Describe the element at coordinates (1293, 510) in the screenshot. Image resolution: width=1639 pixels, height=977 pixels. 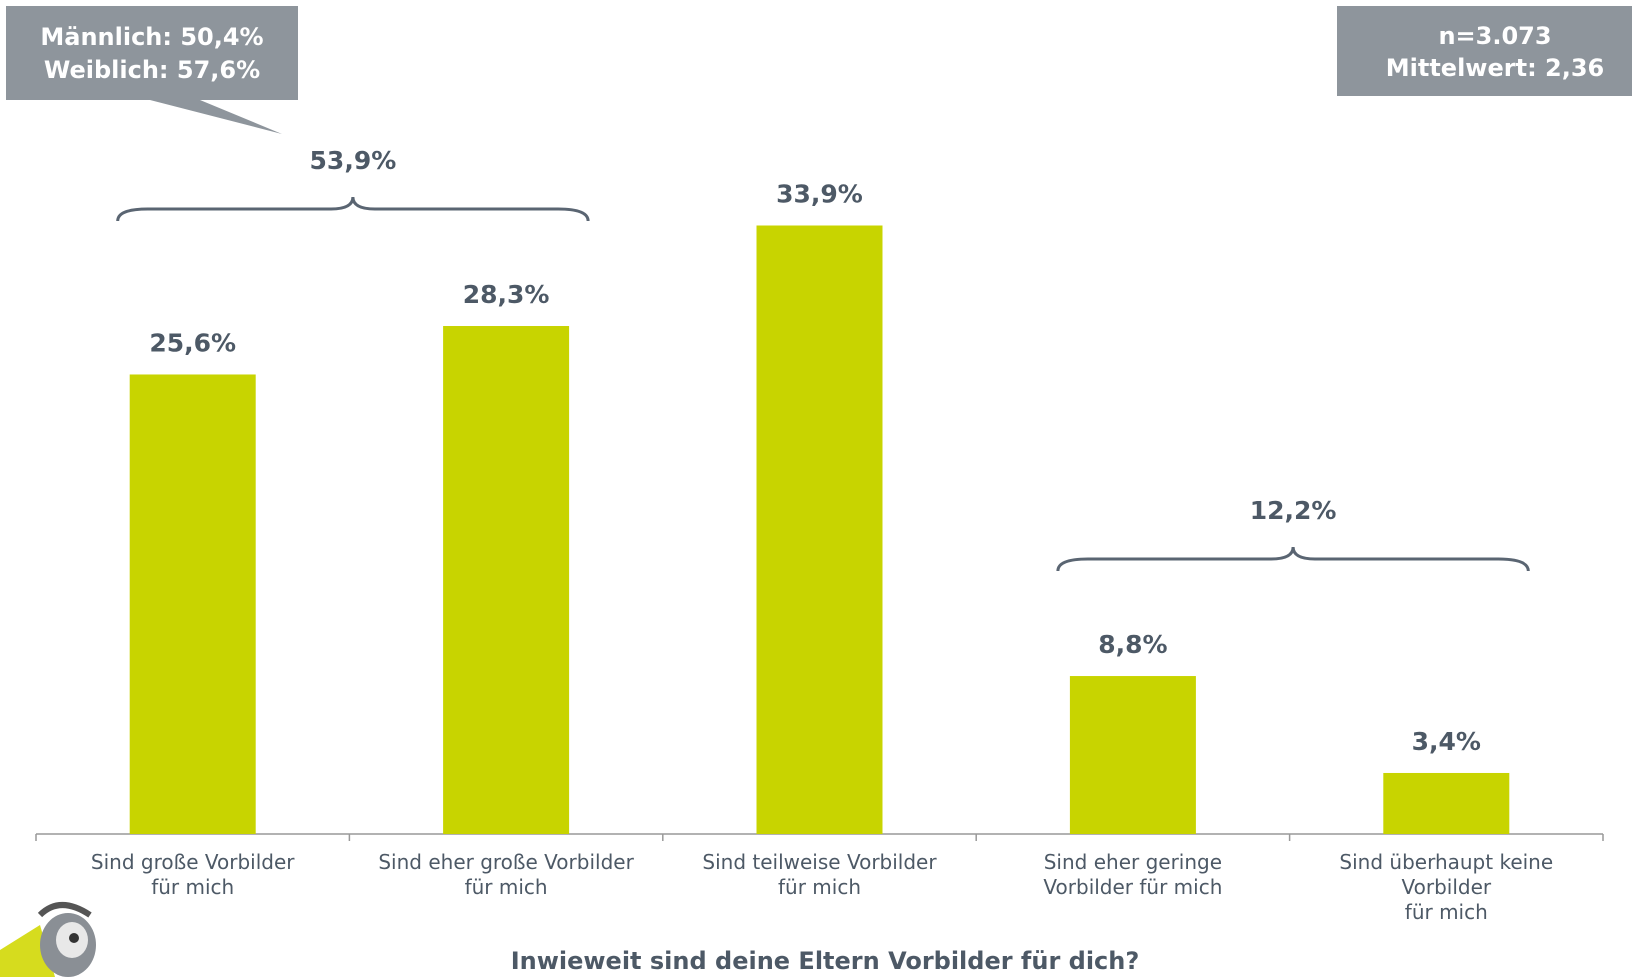
I see `bracket-label: 12,2%` at that location.